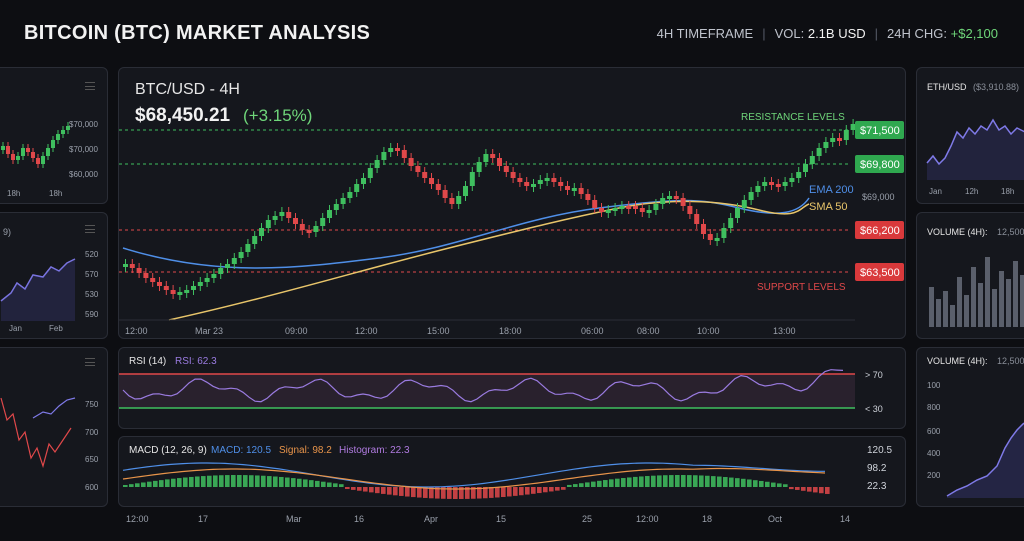 Image resolution: width=1024 pixels, height=541 pixels. What do you see at coordinates (934, 475) in the screenshot?
I see `volume2-tick-5: 200` at bounding box center [934, 475].